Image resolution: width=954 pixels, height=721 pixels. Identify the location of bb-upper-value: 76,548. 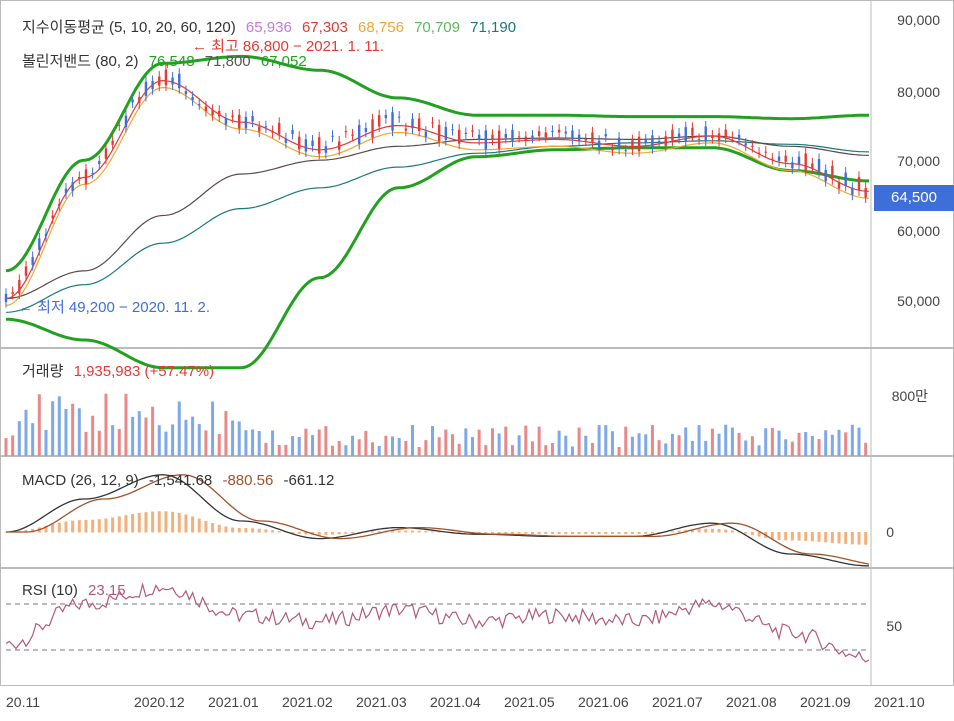
(171, 61).